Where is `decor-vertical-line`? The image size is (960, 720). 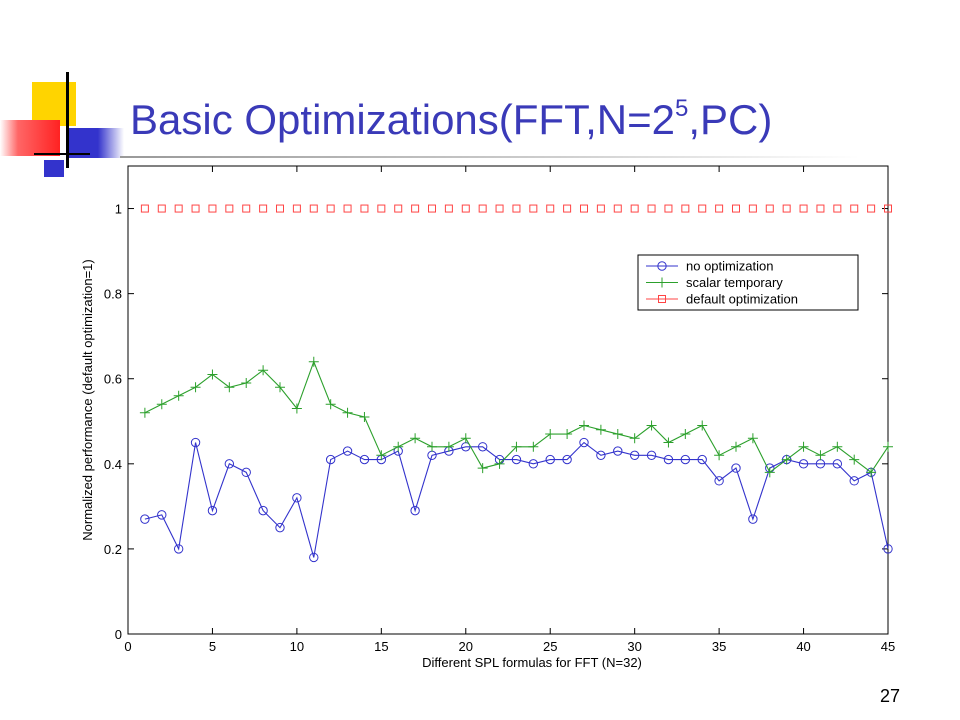
decor-vertical-line is located at coordinates (67, 120).